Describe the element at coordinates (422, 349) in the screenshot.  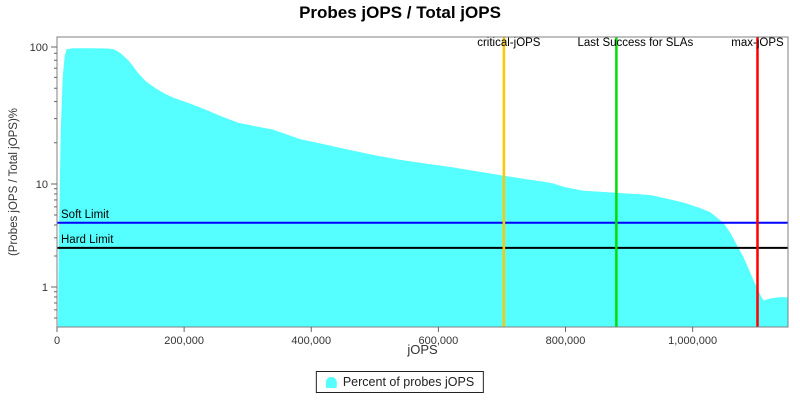
I see `x-axis-title: jOPS` at that location.